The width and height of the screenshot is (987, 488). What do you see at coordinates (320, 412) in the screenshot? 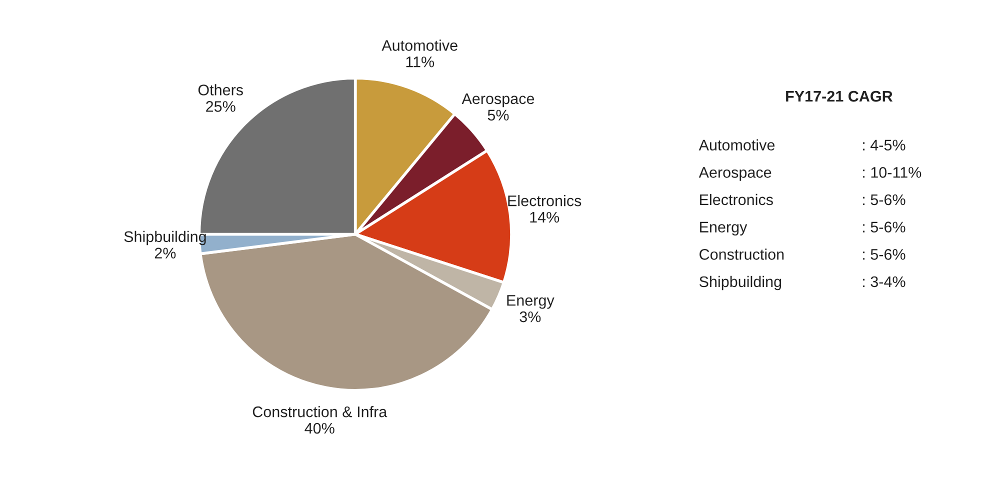
I see `slice-label: Construction & Infra` at bounding box center [320, 412].